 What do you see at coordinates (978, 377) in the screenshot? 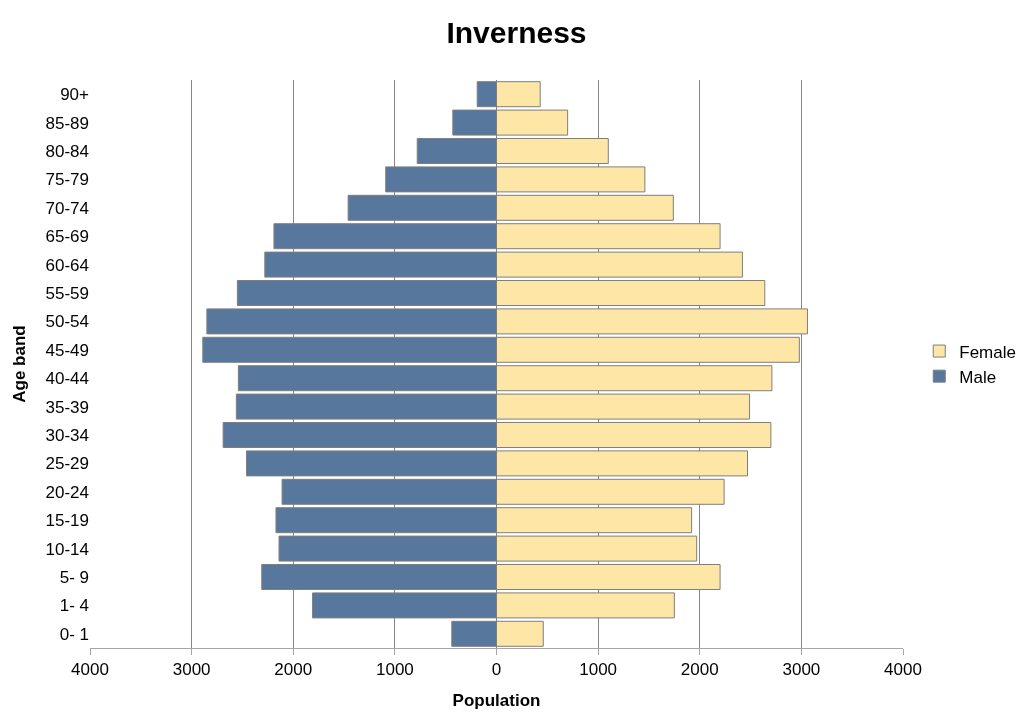
I see `legend-label: Male` at bounding box center [978, 377].